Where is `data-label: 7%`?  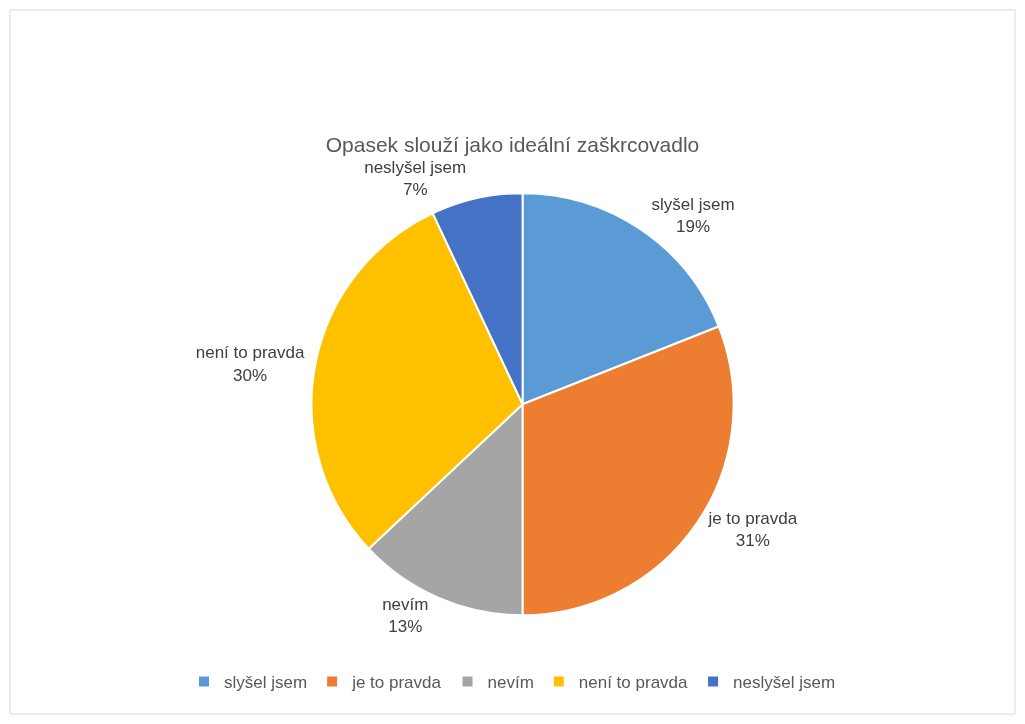 data-label: 7% is located at coordinates (415, 190).